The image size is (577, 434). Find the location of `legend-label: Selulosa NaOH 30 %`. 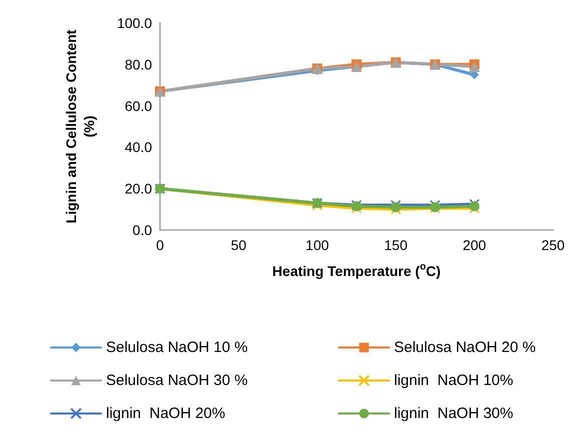

legend-label: Selulosa NaOH 30 % is located at coordinates (177, 380).